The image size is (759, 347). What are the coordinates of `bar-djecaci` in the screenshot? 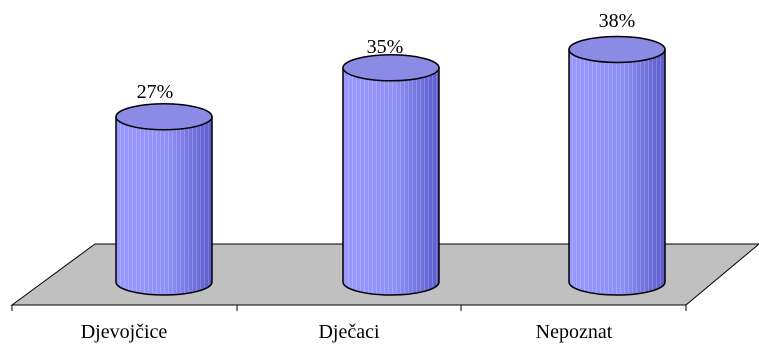 It's located at (391, 175).